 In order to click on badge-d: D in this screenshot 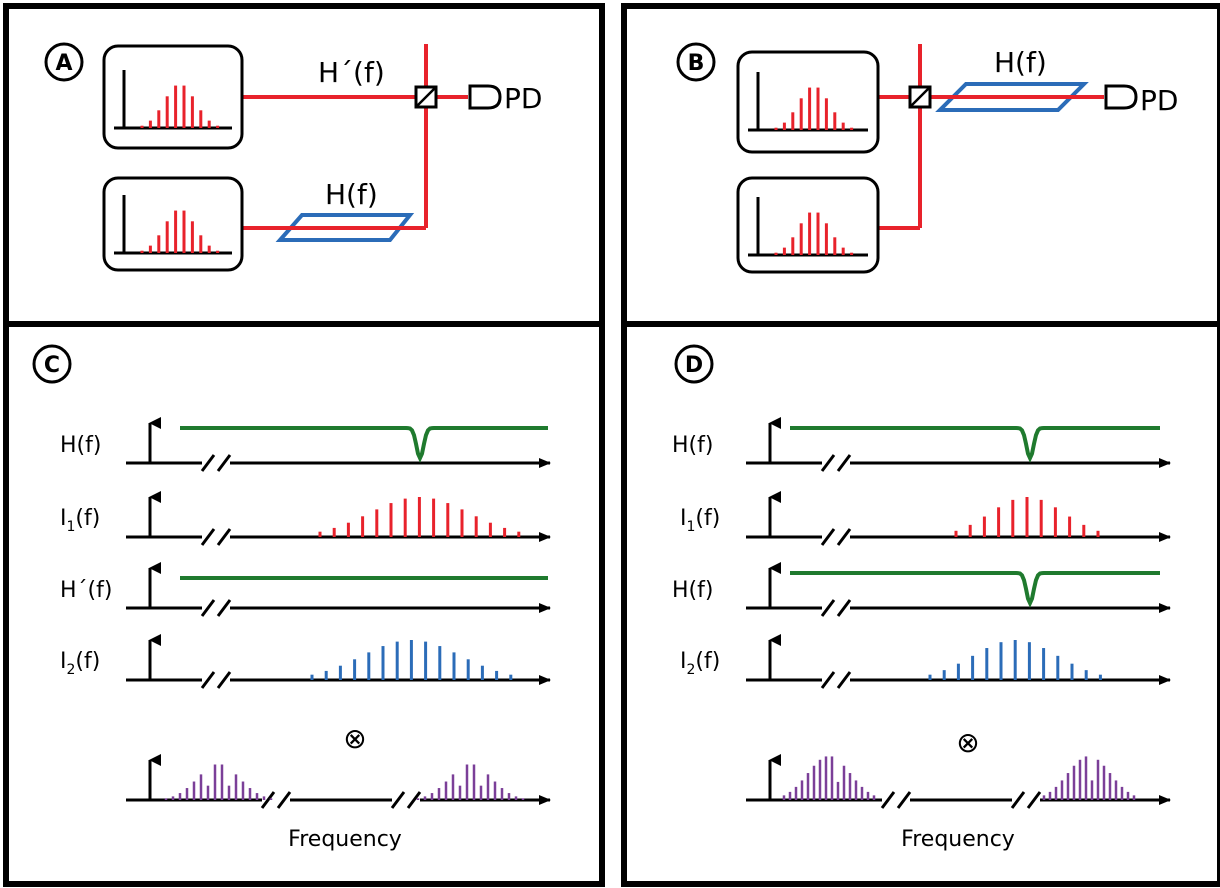, I will do `click(694, 364)`.